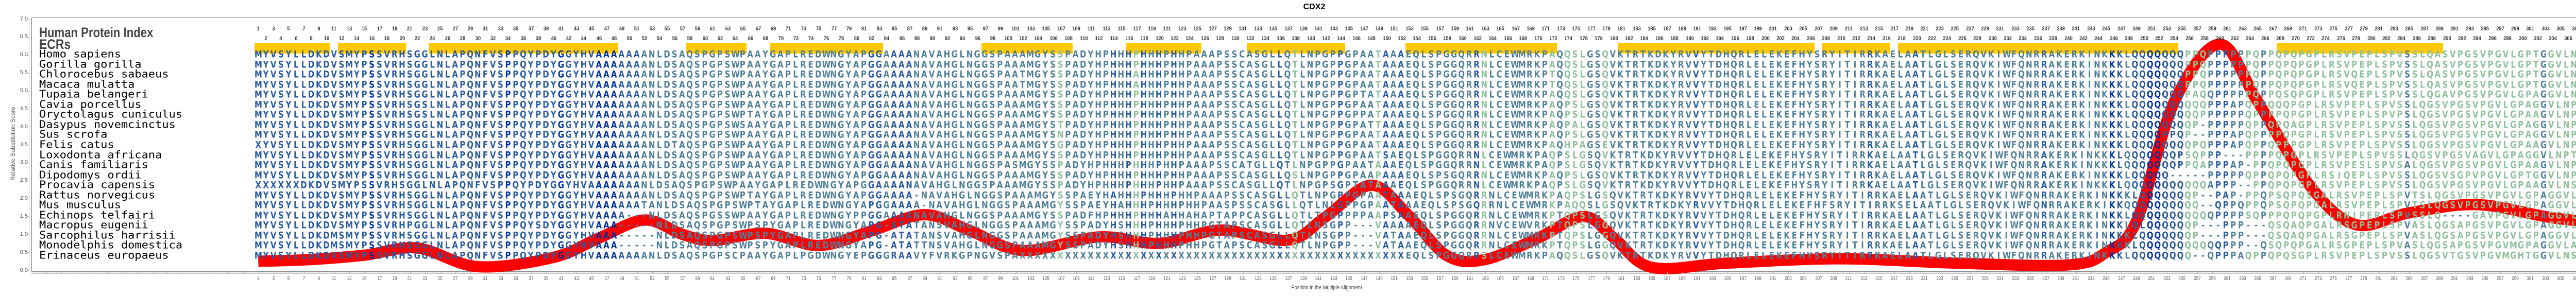 This screenshot has height=296, width=2576. I want to click on position-number-top: 228, so click(1977, 39).